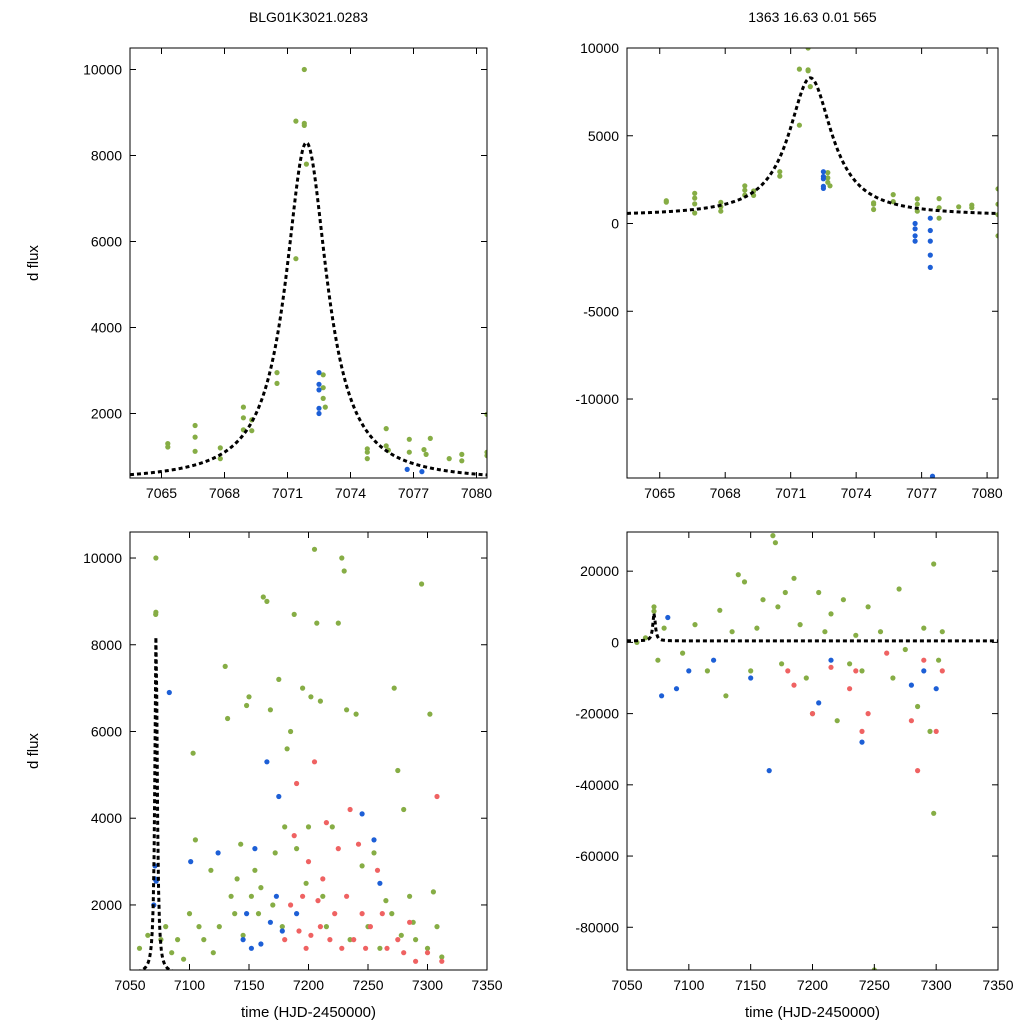 This screenshot has height=1024, width=1024. Describe the element at coordinates (921, 493) in the screenshot. I see `x-tick-label: 7077` at that location.